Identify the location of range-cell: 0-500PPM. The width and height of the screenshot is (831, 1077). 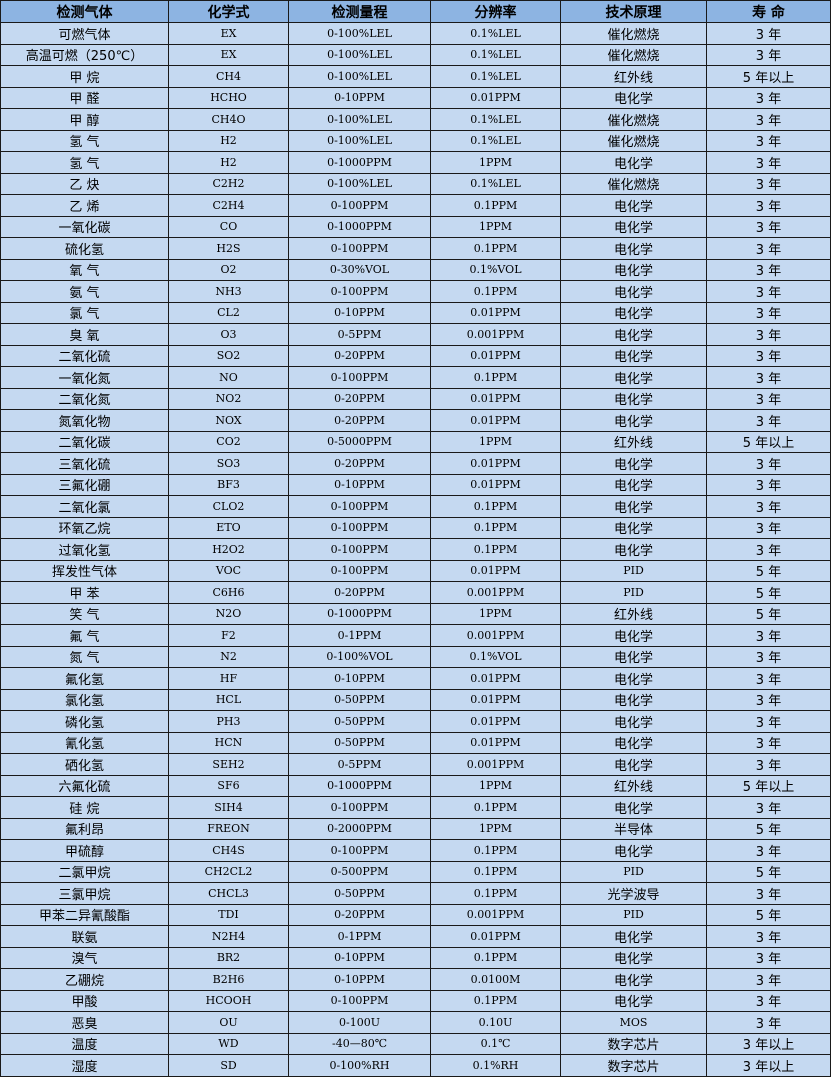
(359, 871).